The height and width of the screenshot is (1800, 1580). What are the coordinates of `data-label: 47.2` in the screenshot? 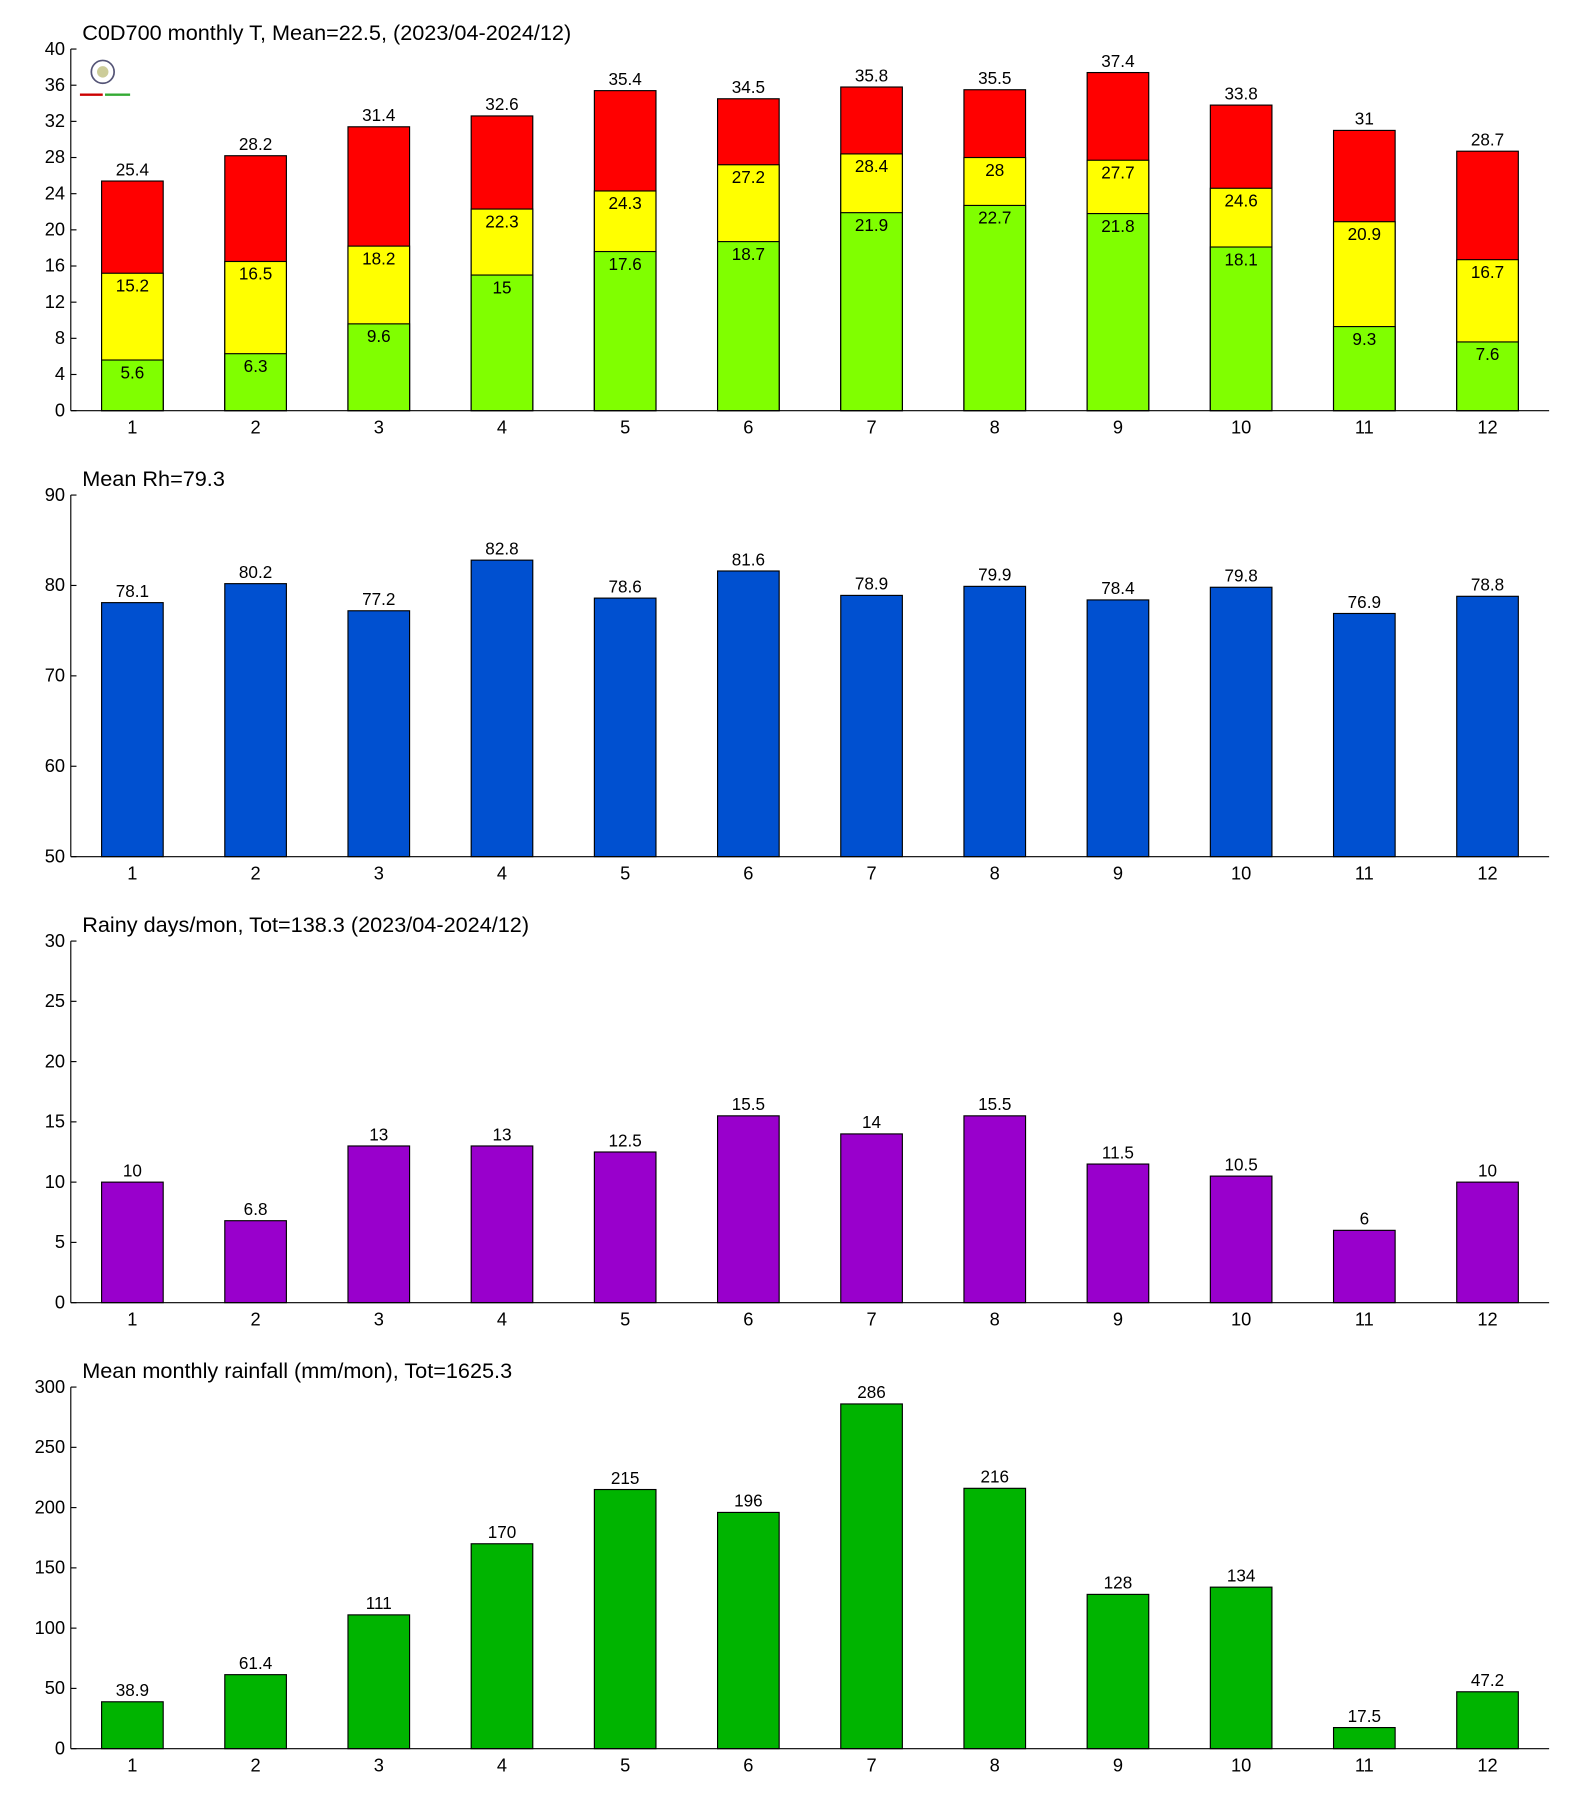 It's located at (1487, 1680).